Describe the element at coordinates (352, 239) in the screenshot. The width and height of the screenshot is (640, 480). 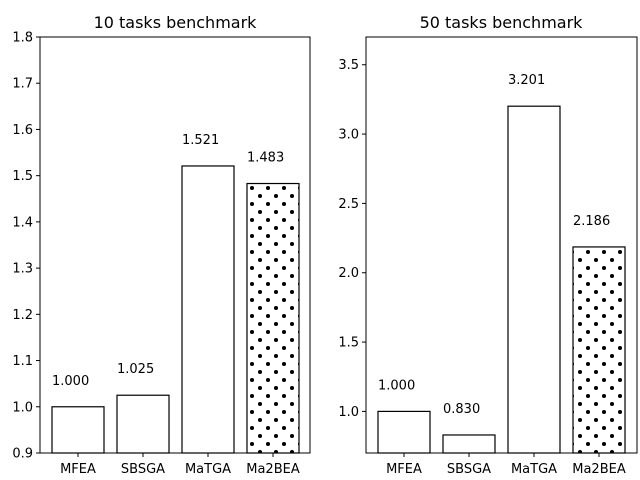
I see `y-axis: 1.0 1.5 2.0 2.5 3.0 3.5` at that location.